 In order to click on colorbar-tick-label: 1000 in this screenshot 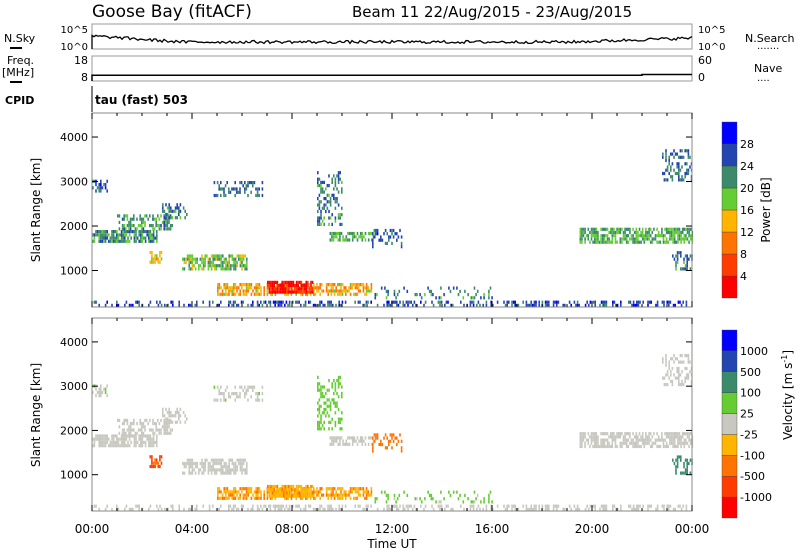, I will do `click(754, 351)`.